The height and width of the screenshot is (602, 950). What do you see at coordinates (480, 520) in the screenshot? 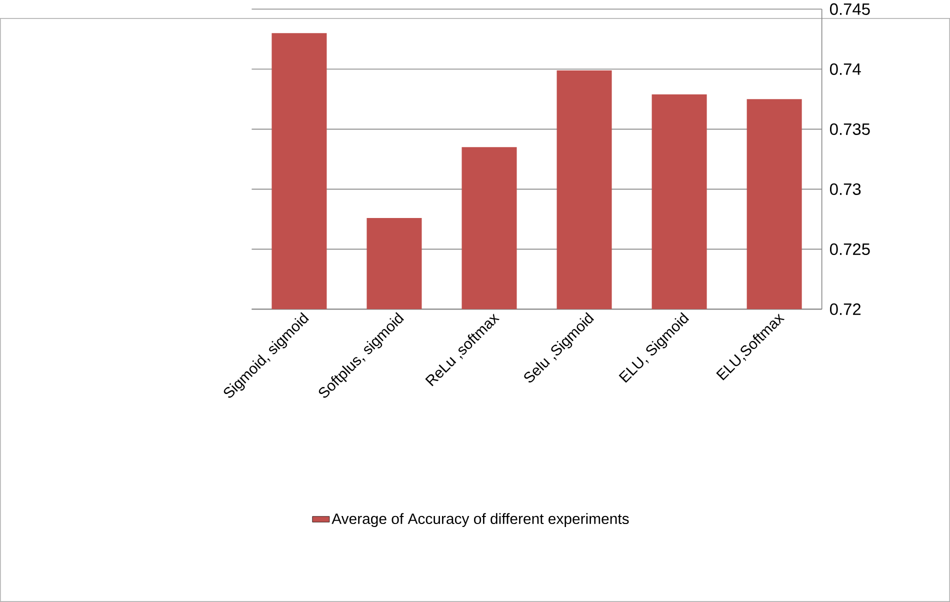
I see `legend-label: Average of Accuracy of different experiments` at bounding box center [480, 520].